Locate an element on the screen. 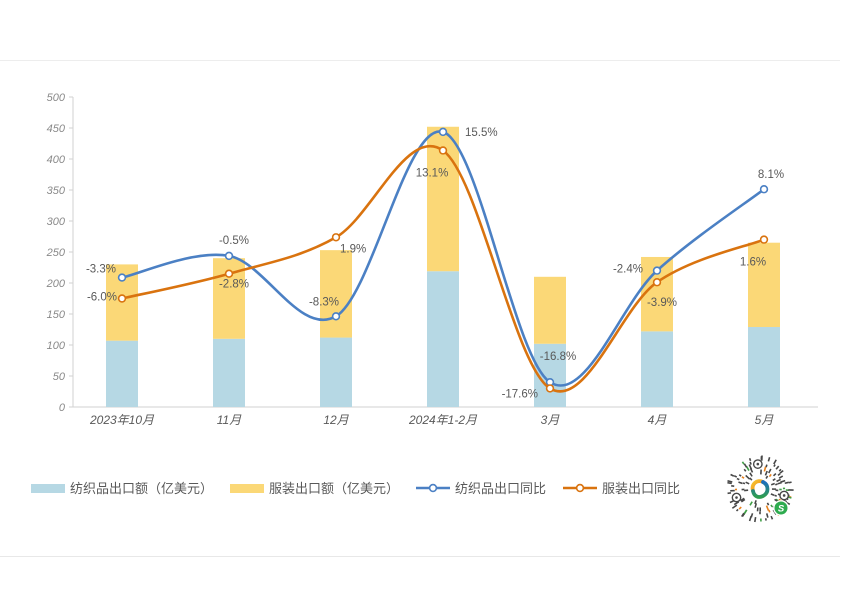 The image size is (842, 600). data-label: 1.6% is located at coordinates (753, 263).